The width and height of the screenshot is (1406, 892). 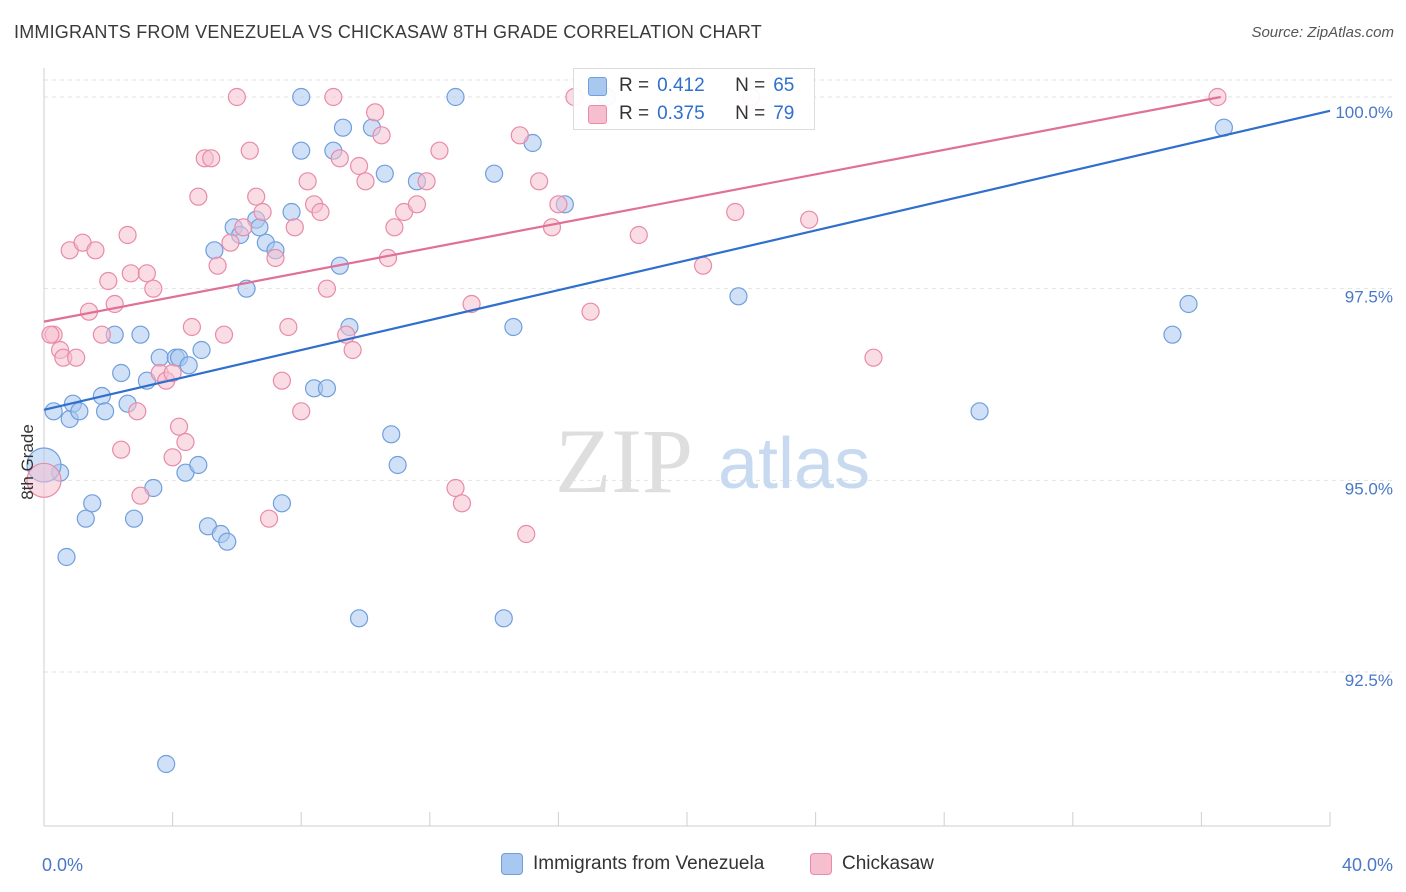 What do you see at coordinates (624, 461) in the screenshot?
I see `watermark-zip: ZIP` at bounding box center [624, 461].